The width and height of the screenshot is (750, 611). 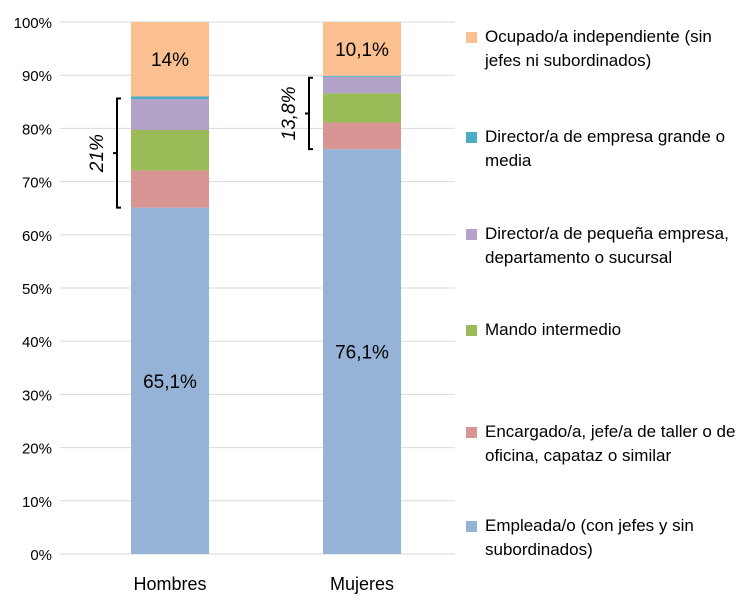 What do you see at coordinates (37, 129) in the screenshot?
I see `y-tick-label: 80%` at bounding box center [37, 129].